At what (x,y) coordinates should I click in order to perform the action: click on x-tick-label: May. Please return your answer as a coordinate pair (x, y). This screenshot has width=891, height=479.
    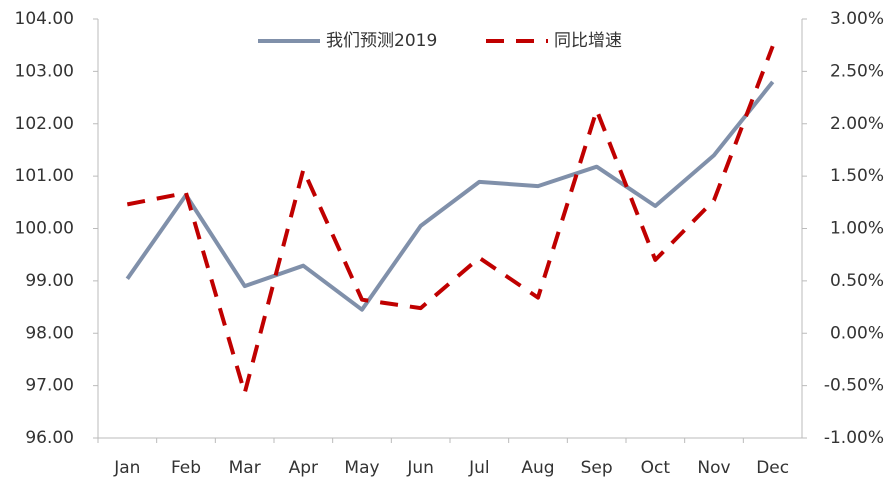
    Looking at the image, I should click on (361, 468).